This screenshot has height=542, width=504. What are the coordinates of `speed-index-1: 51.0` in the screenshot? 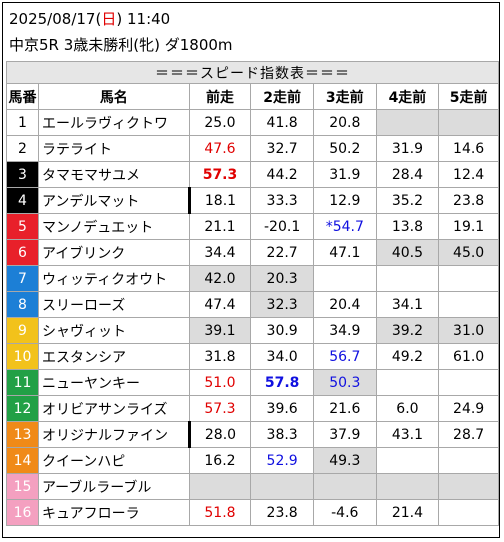 It's located at (220, 382).